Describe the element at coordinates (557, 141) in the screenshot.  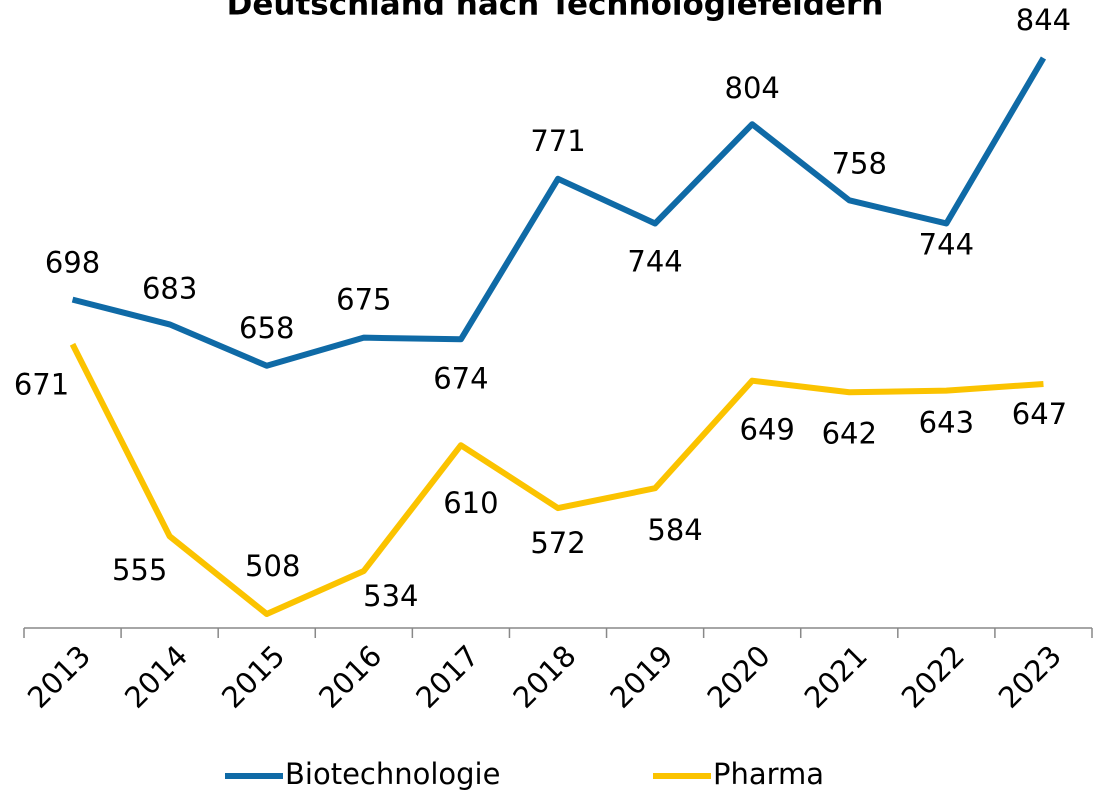
I see `data-label: 771` at that location.